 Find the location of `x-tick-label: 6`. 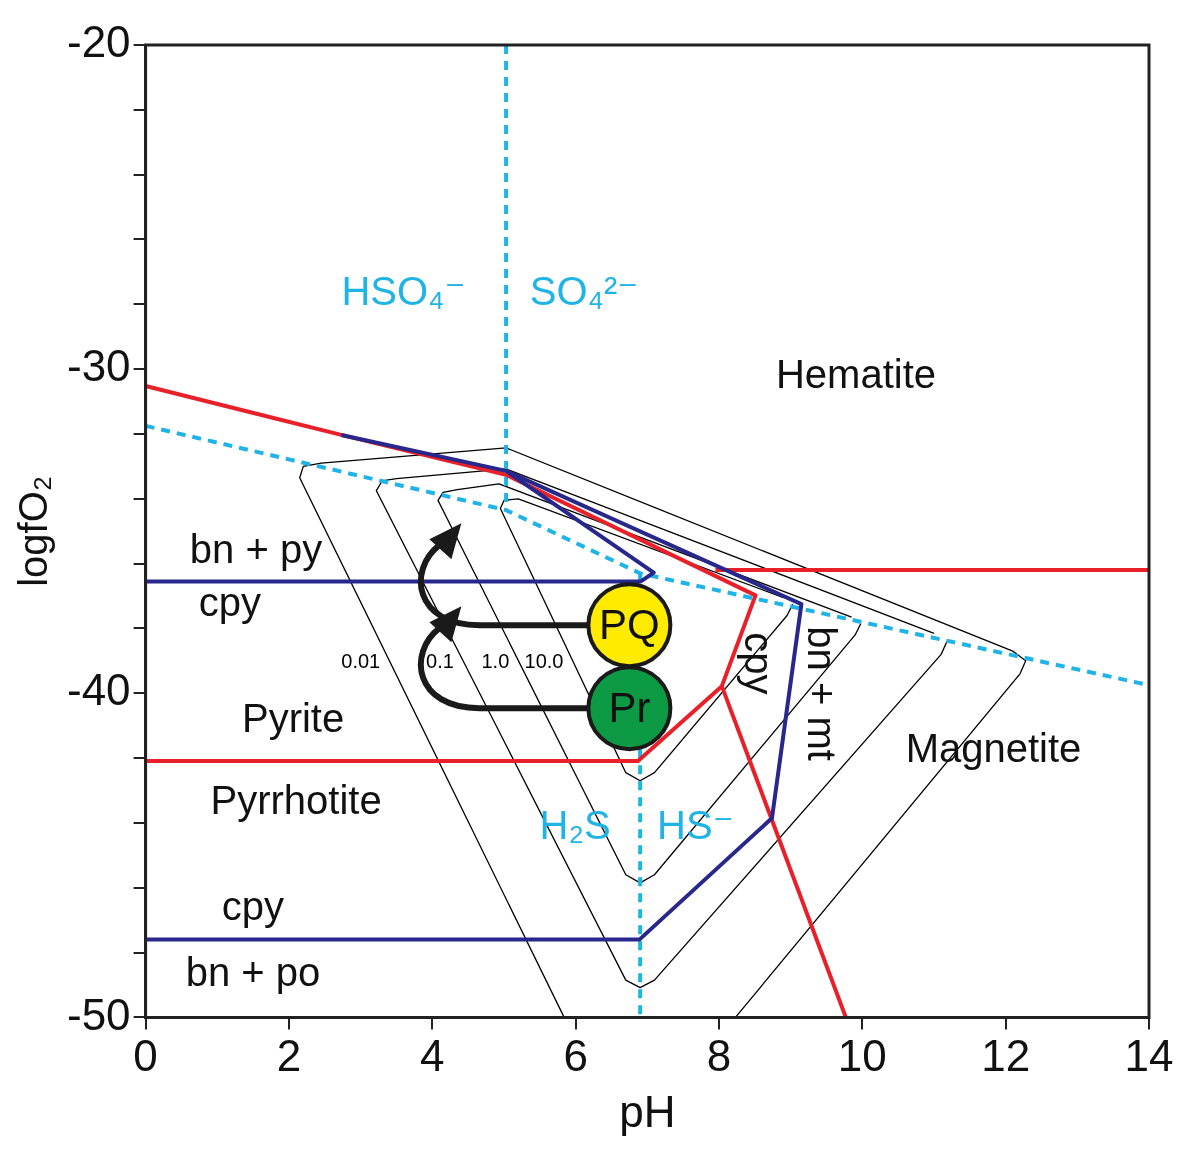

x-tick-label: 6 is located at coordinates (575, 1055).